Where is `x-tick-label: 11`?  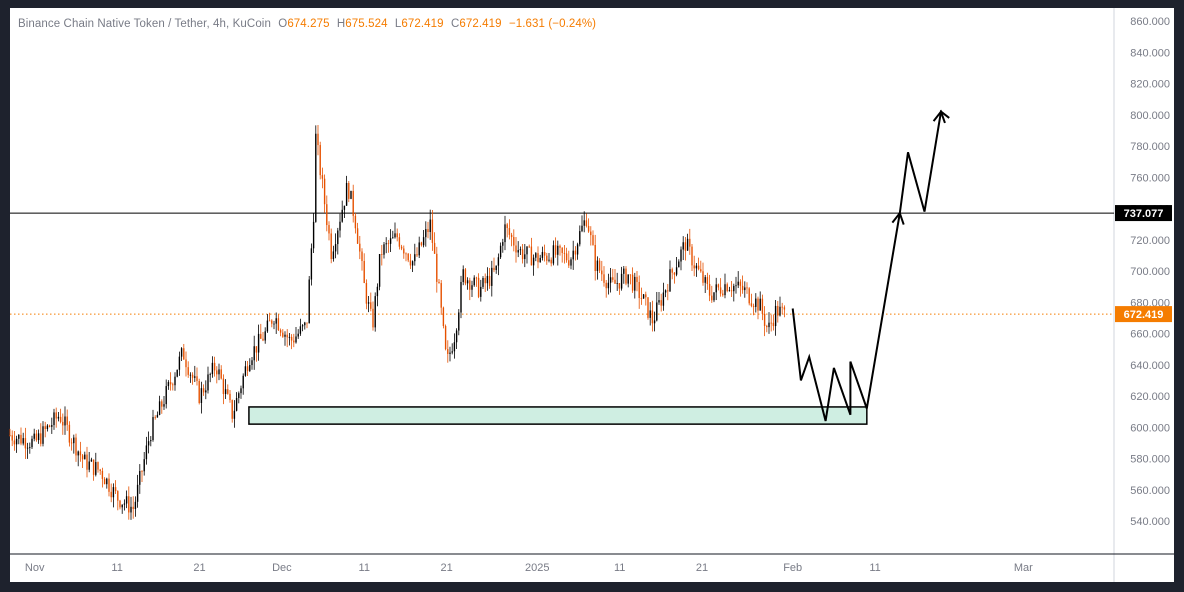 x-tick-label: 11 is located at coordinates (619, 568).